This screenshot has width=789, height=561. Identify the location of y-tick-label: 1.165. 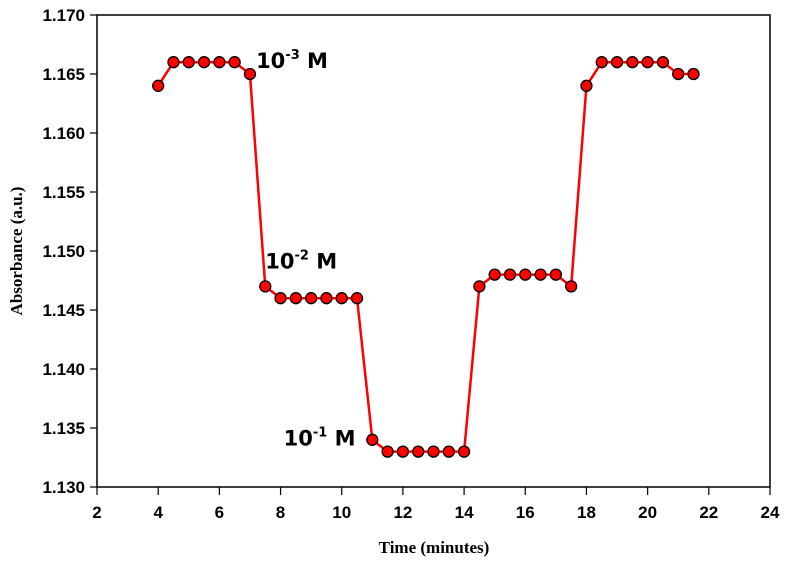
(63, 74).